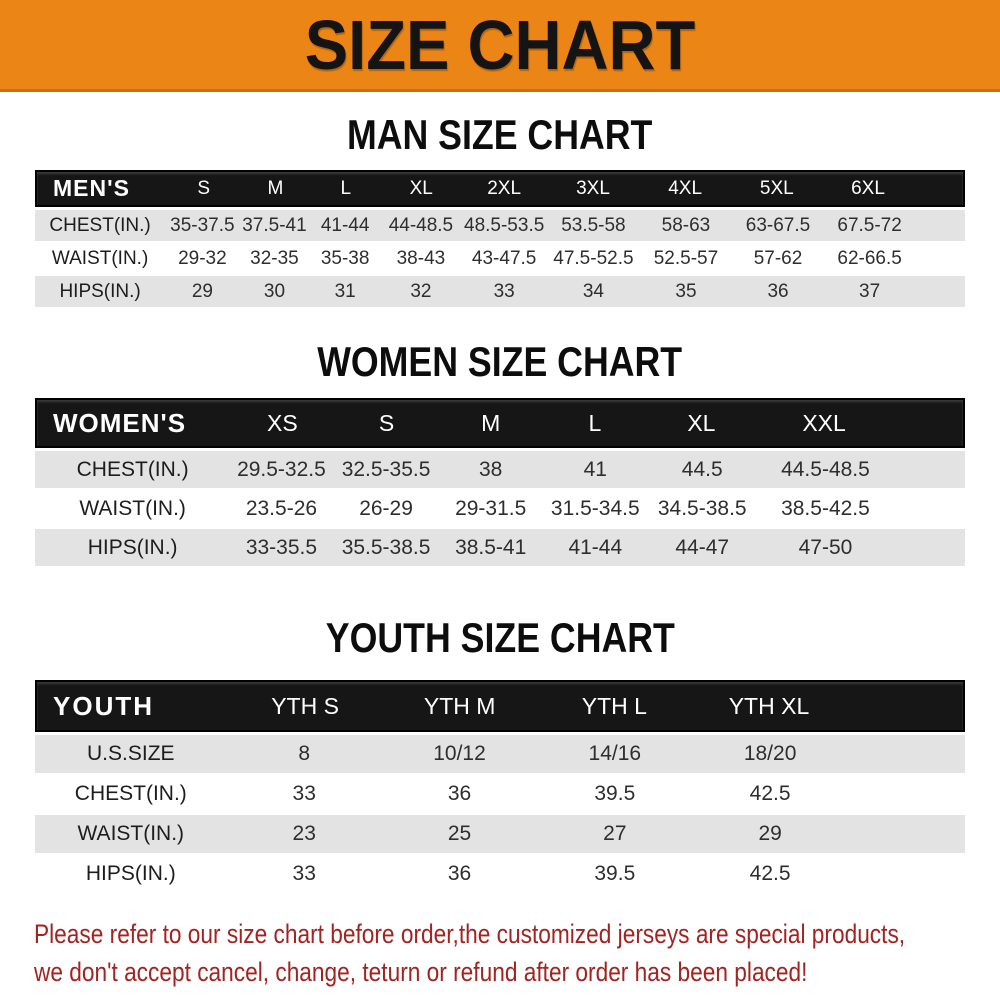 The image size is (1000, 1000). I want to click on men-hips-row: HIPS(IN.) 29 30 31 32 33 34 35 36 37, so click(500, 292).